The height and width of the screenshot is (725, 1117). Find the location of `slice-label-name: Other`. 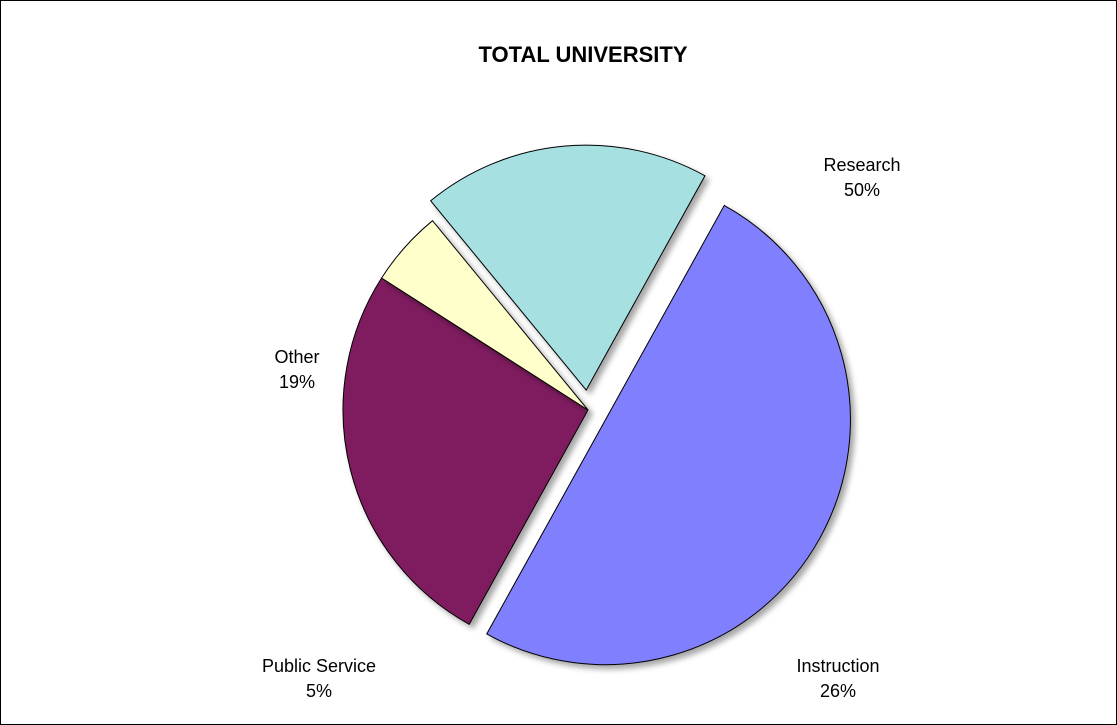

slice-label-name: Other is located at coordinates (296, 357).